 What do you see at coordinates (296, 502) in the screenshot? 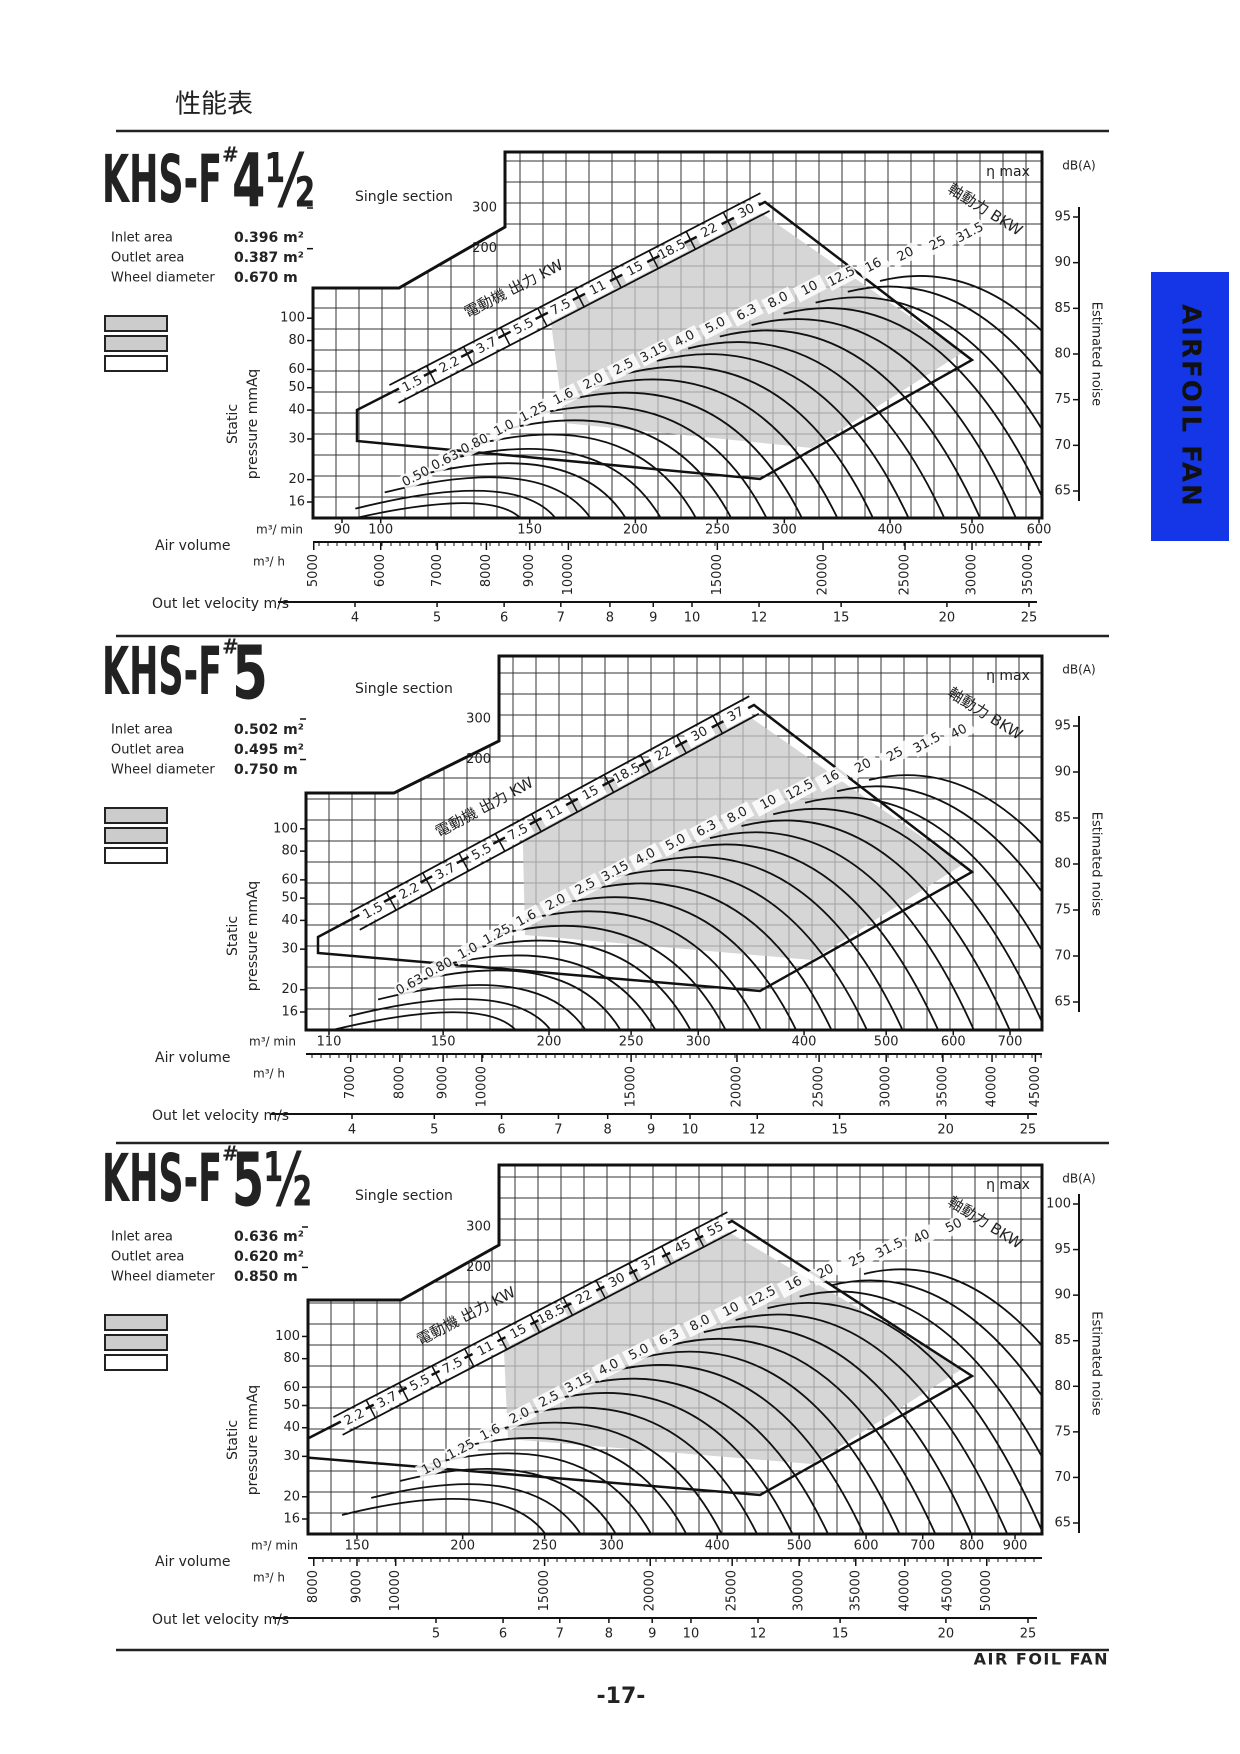
I see `y-tick-label: 16` at bounding box center [296, 502].